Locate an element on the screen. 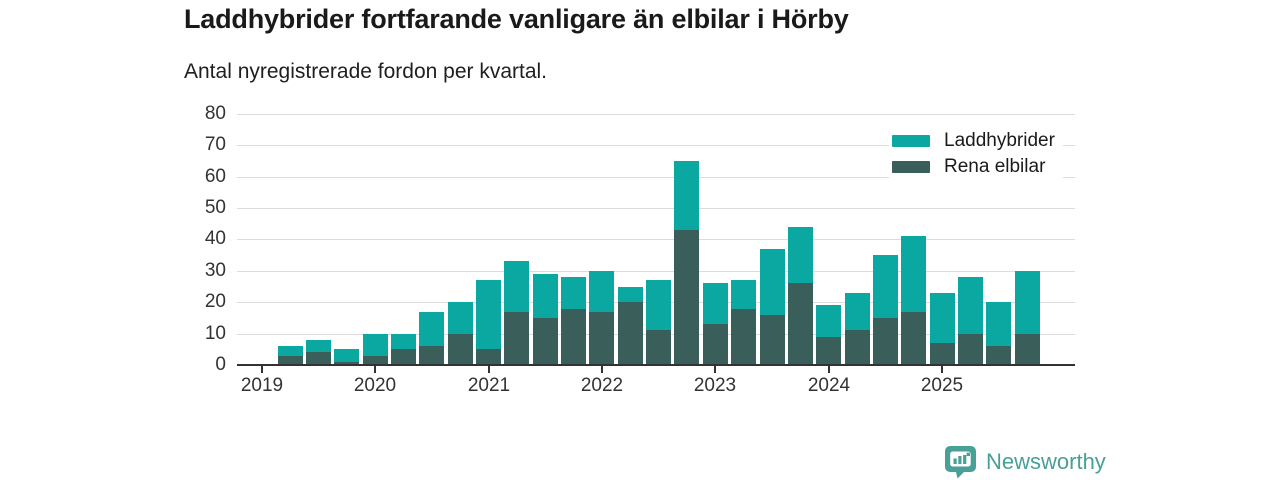  newsworthy-logo: Newsworthy is located at coordinates (1025, 462).